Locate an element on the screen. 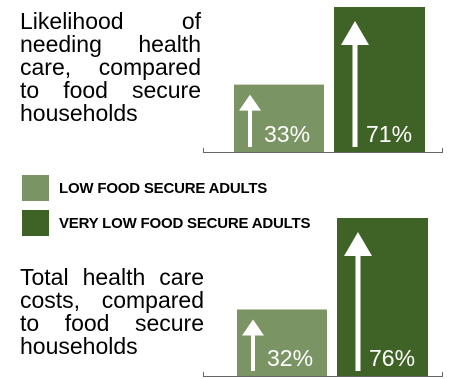 The image size is (464, 379). legend-item-very-low-food-secure: VERY LOW FOOD SECURE ADULTS is located at coordinates (166, 223).